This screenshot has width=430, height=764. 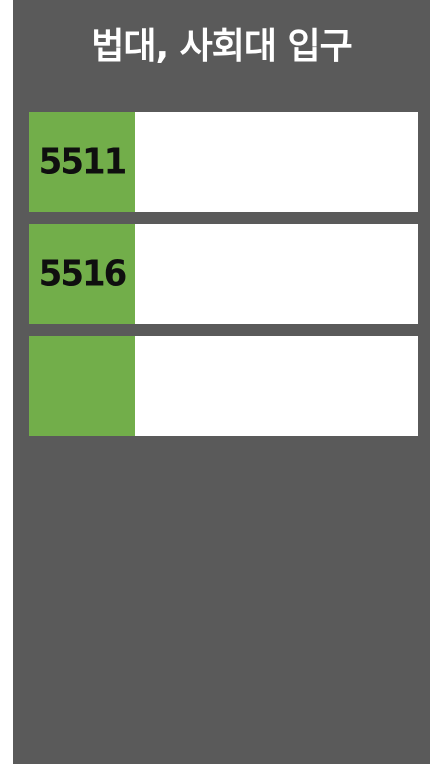 What do you see at coordinates (82, 386) in the screenshot?
I see `route-badge` at bounding box center [82, 386].